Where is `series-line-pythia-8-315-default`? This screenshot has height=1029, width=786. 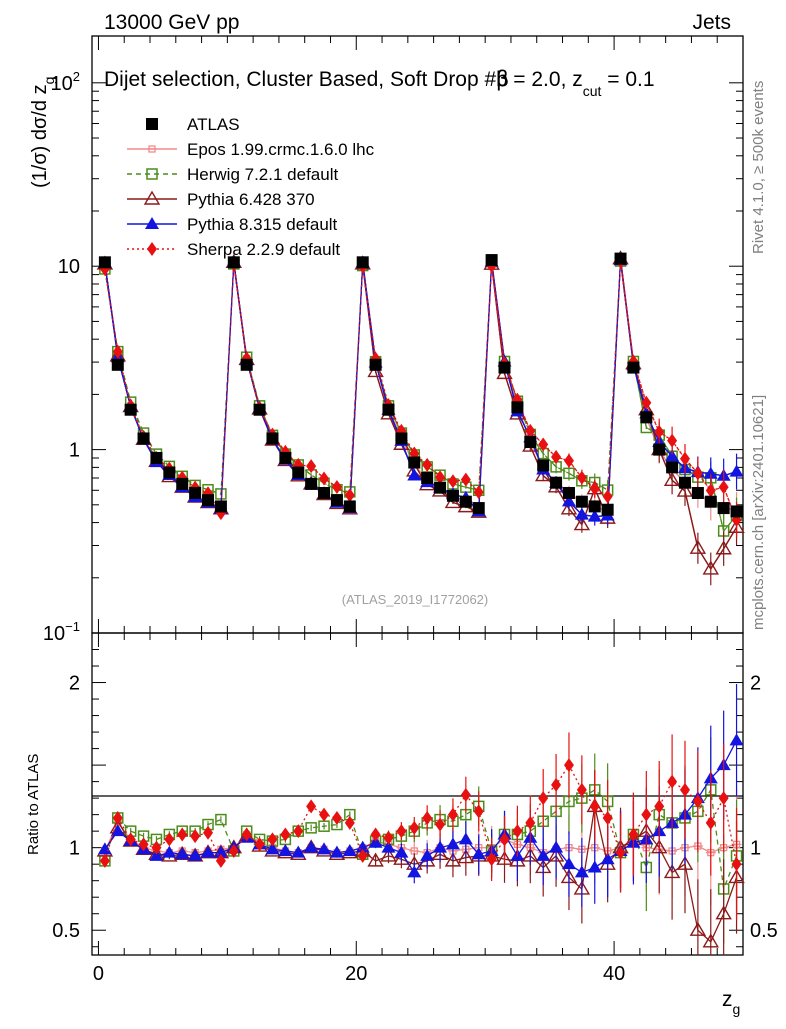 series-line-pythia-8-315-default is located at coordinates (292, 385).